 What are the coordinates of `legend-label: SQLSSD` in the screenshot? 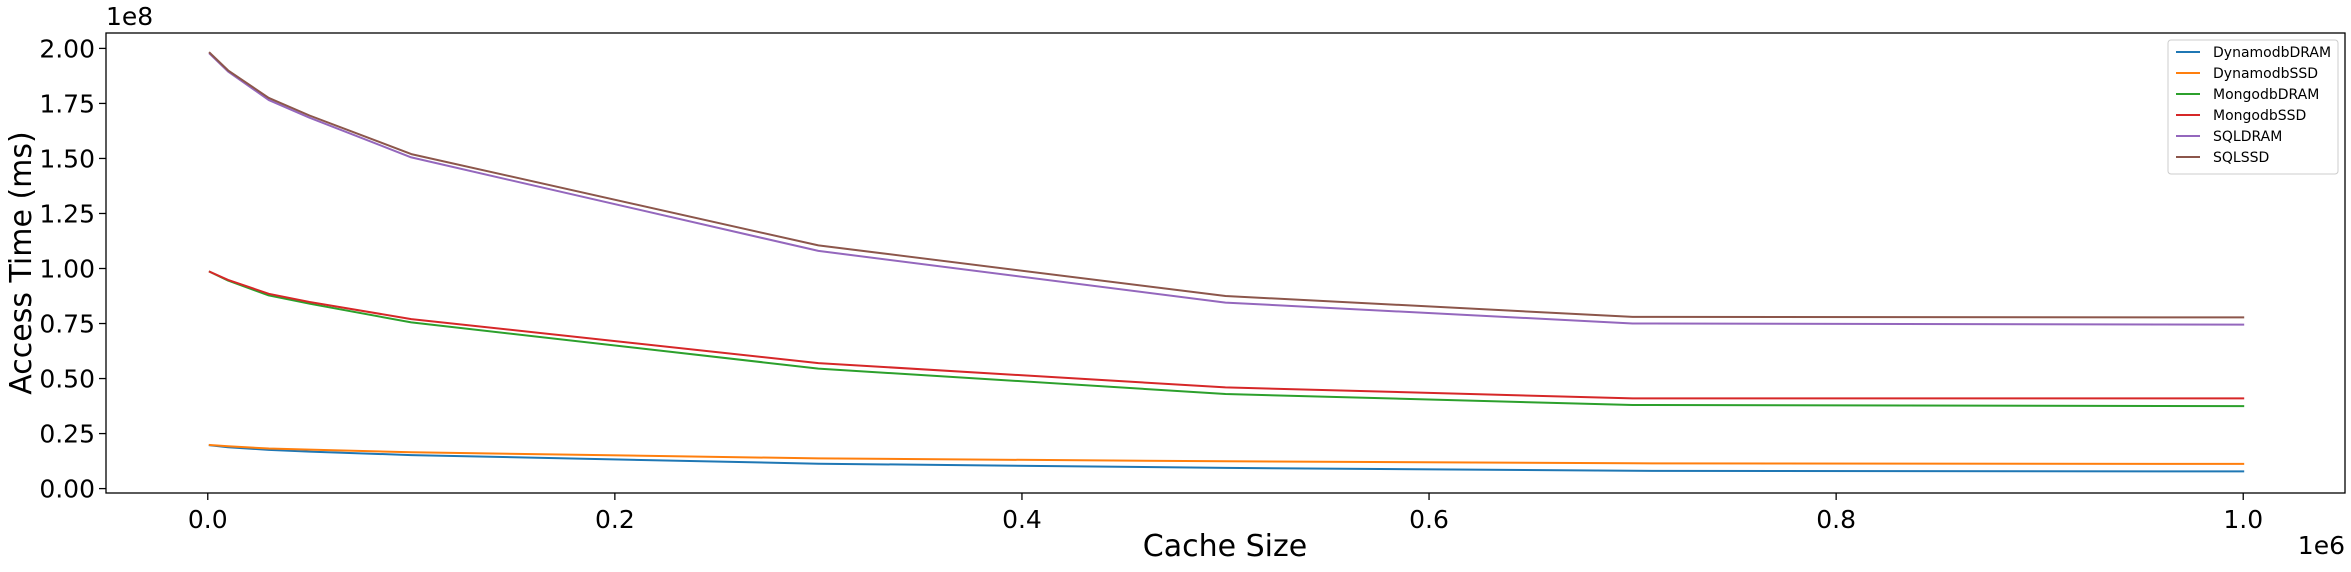 It's located at (2241, 158).